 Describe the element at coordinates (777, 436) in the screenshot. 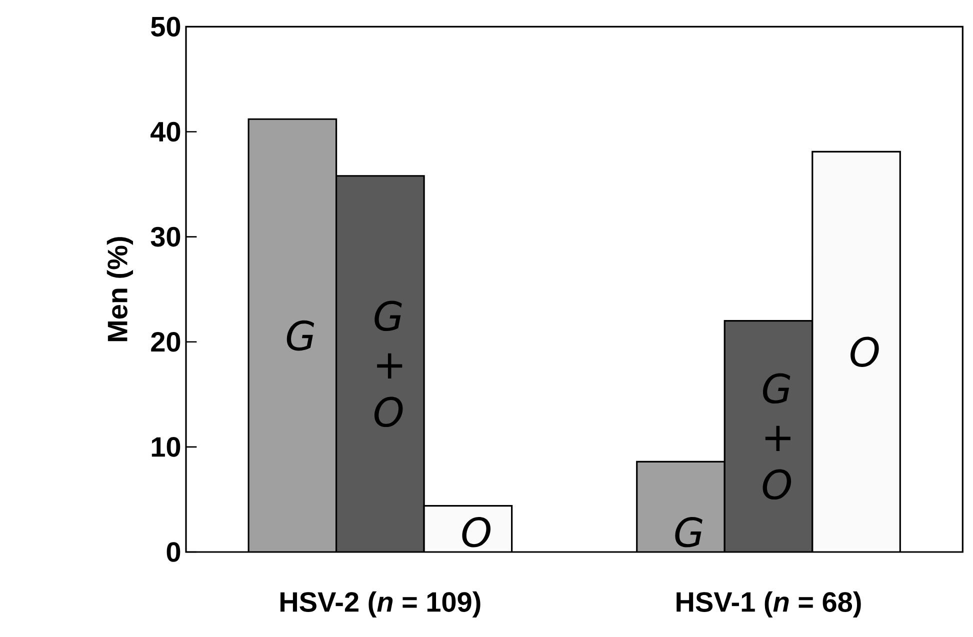

I see `text: G + O` at that location.